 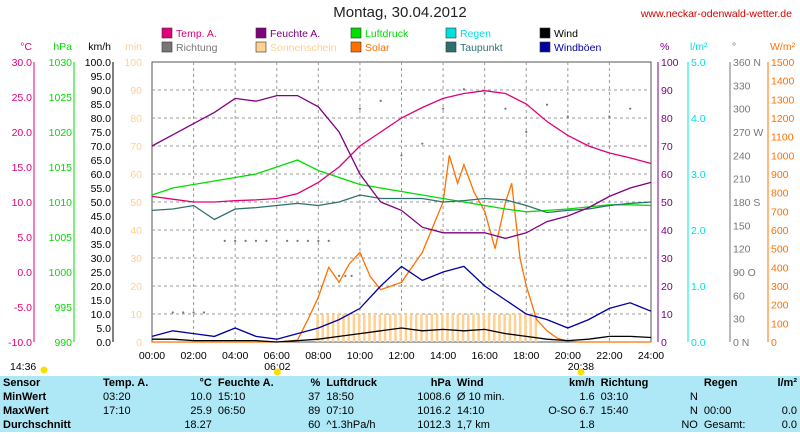 I want to click on stats-header: Feuchte A., so click(x=245, y=383).